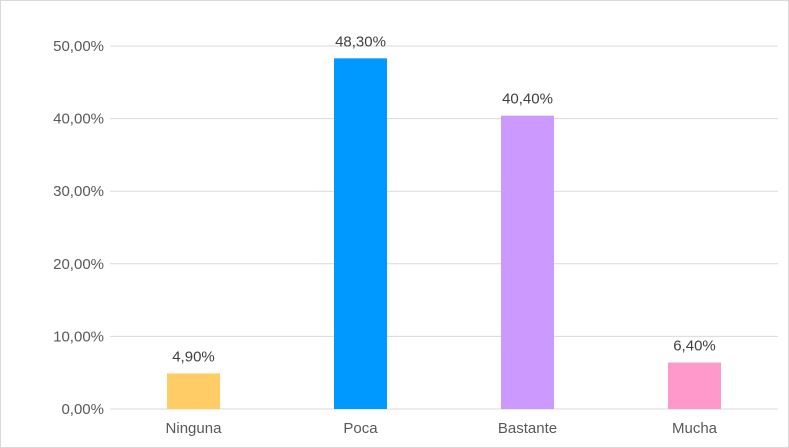  Describe the element at coordinates (78, 336) in the screenshot. I see `y-tick-label: 10,00%` at that location.